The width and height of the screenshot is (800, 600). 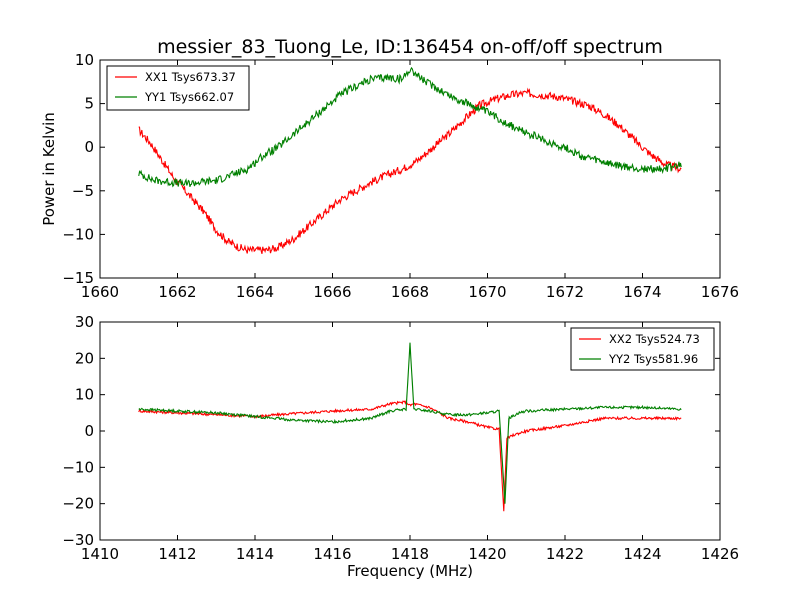 I want to click on x-tick-label: 1662, so click(x=177, y=292).